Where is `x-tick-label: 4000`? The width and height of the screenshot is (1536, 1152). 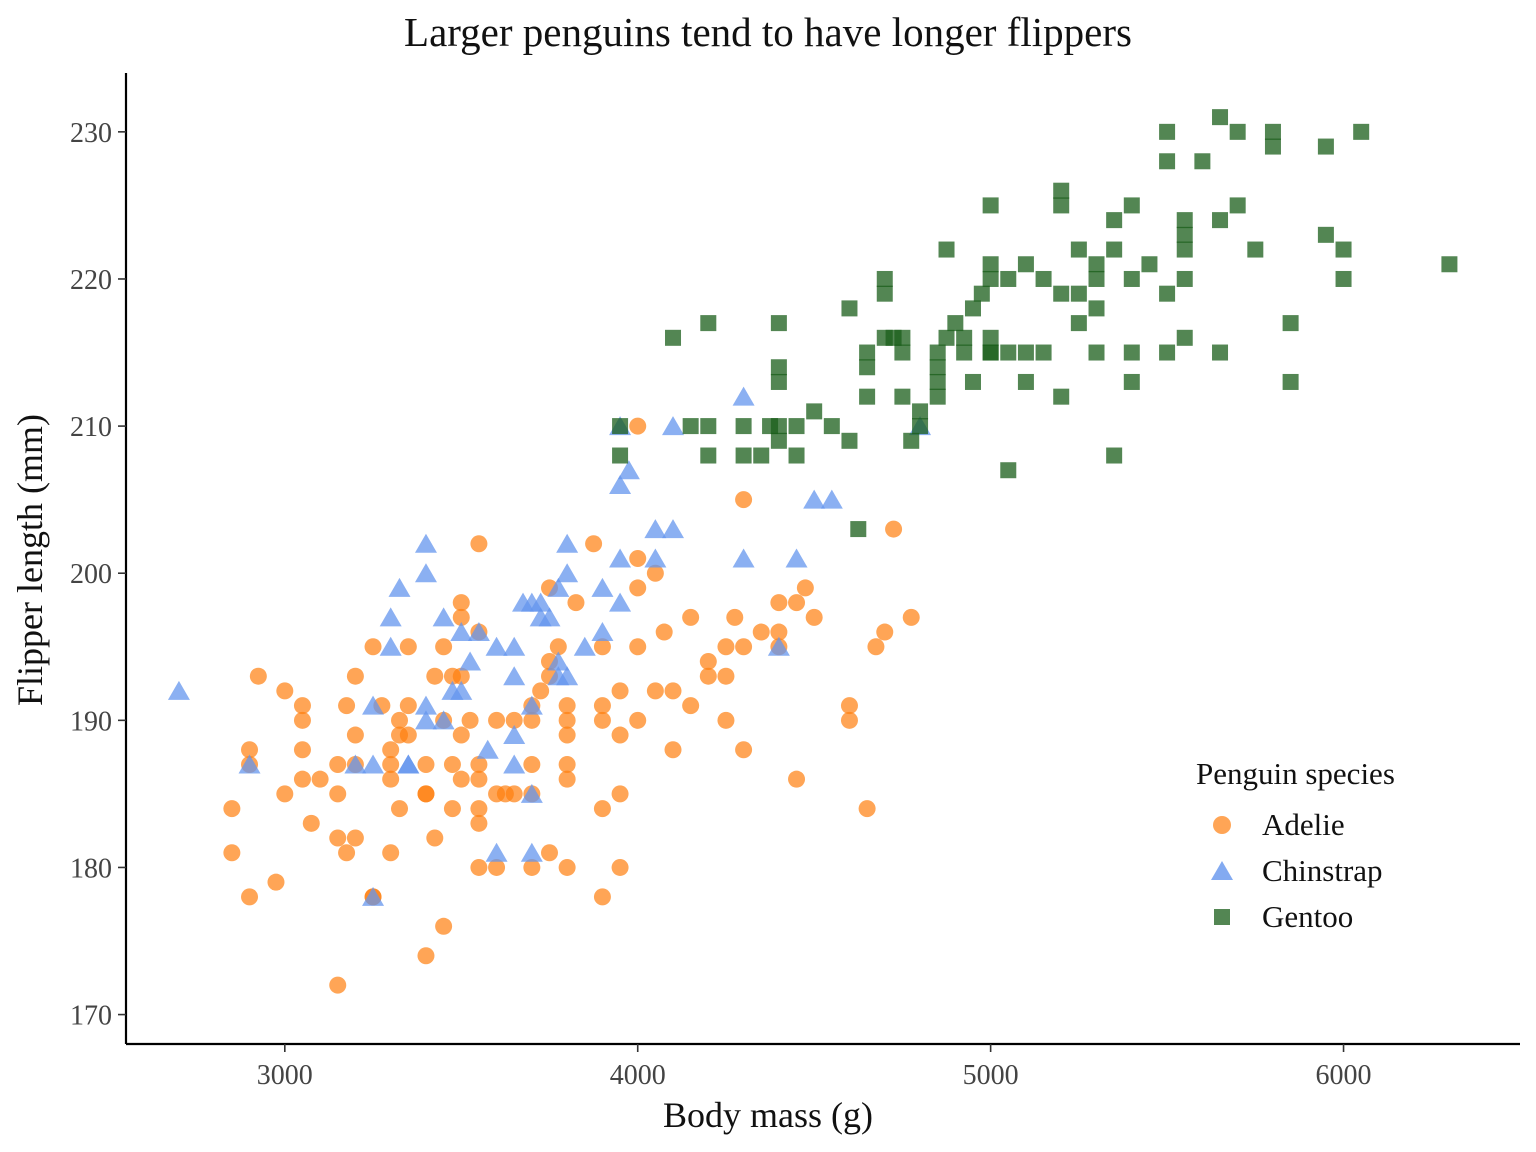
x-tick-label: 4000 is located at coordinates (638, 1075).